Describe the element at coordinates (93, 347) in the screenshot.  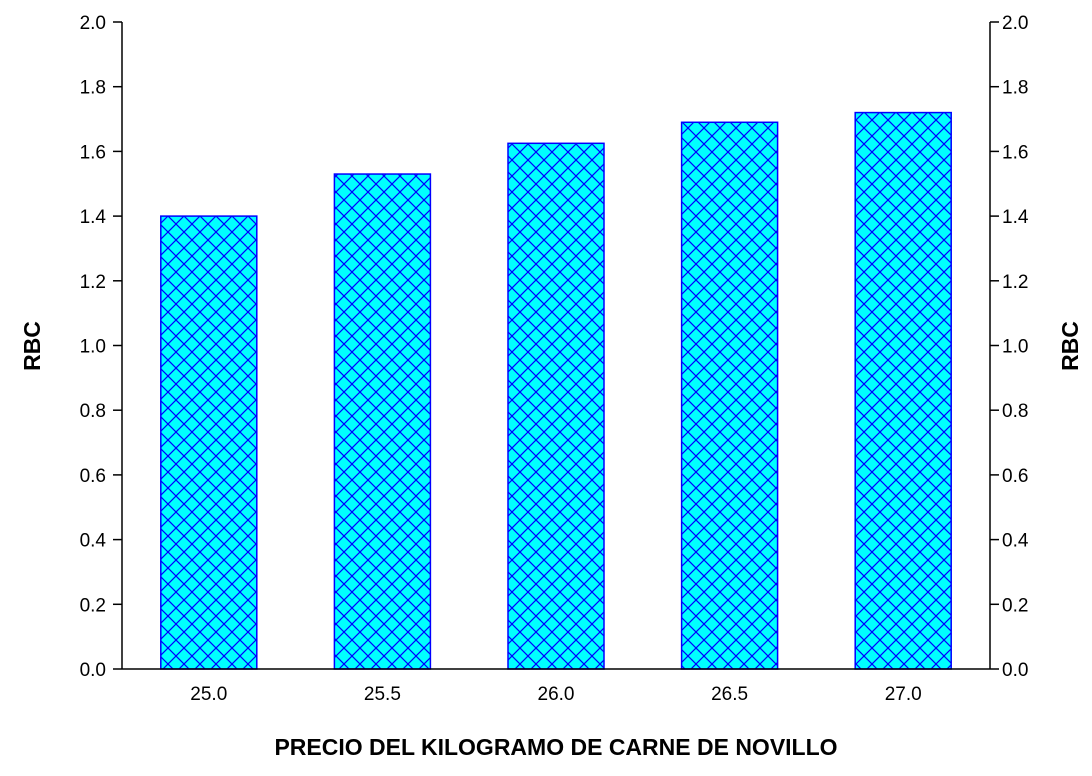
I see `left-tick-label: 1.0` at that location.